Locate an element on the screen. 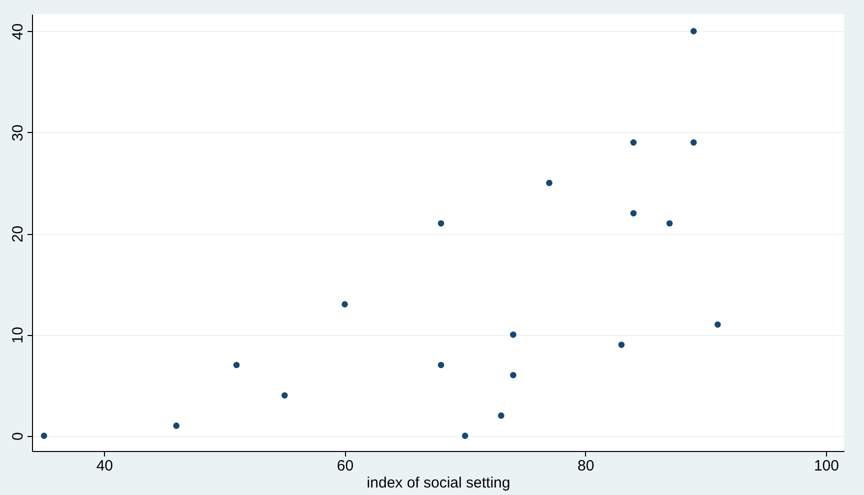  y-tick-label: 0 is located at coordinates (18, 436).